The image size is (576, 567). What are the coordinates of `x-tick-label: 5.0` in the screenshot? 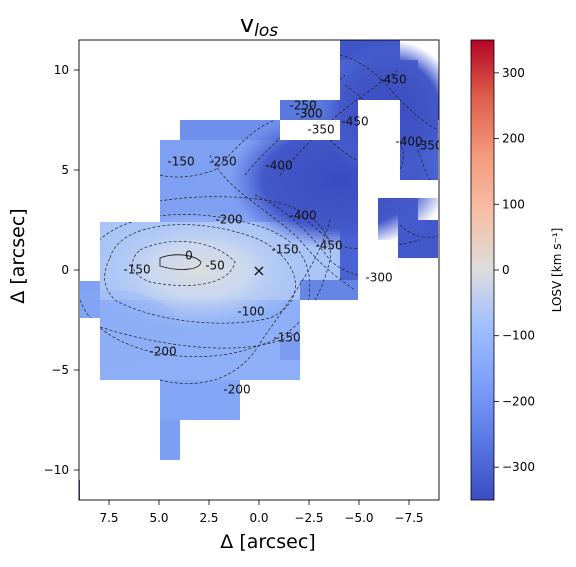 It's located at (158, 518).